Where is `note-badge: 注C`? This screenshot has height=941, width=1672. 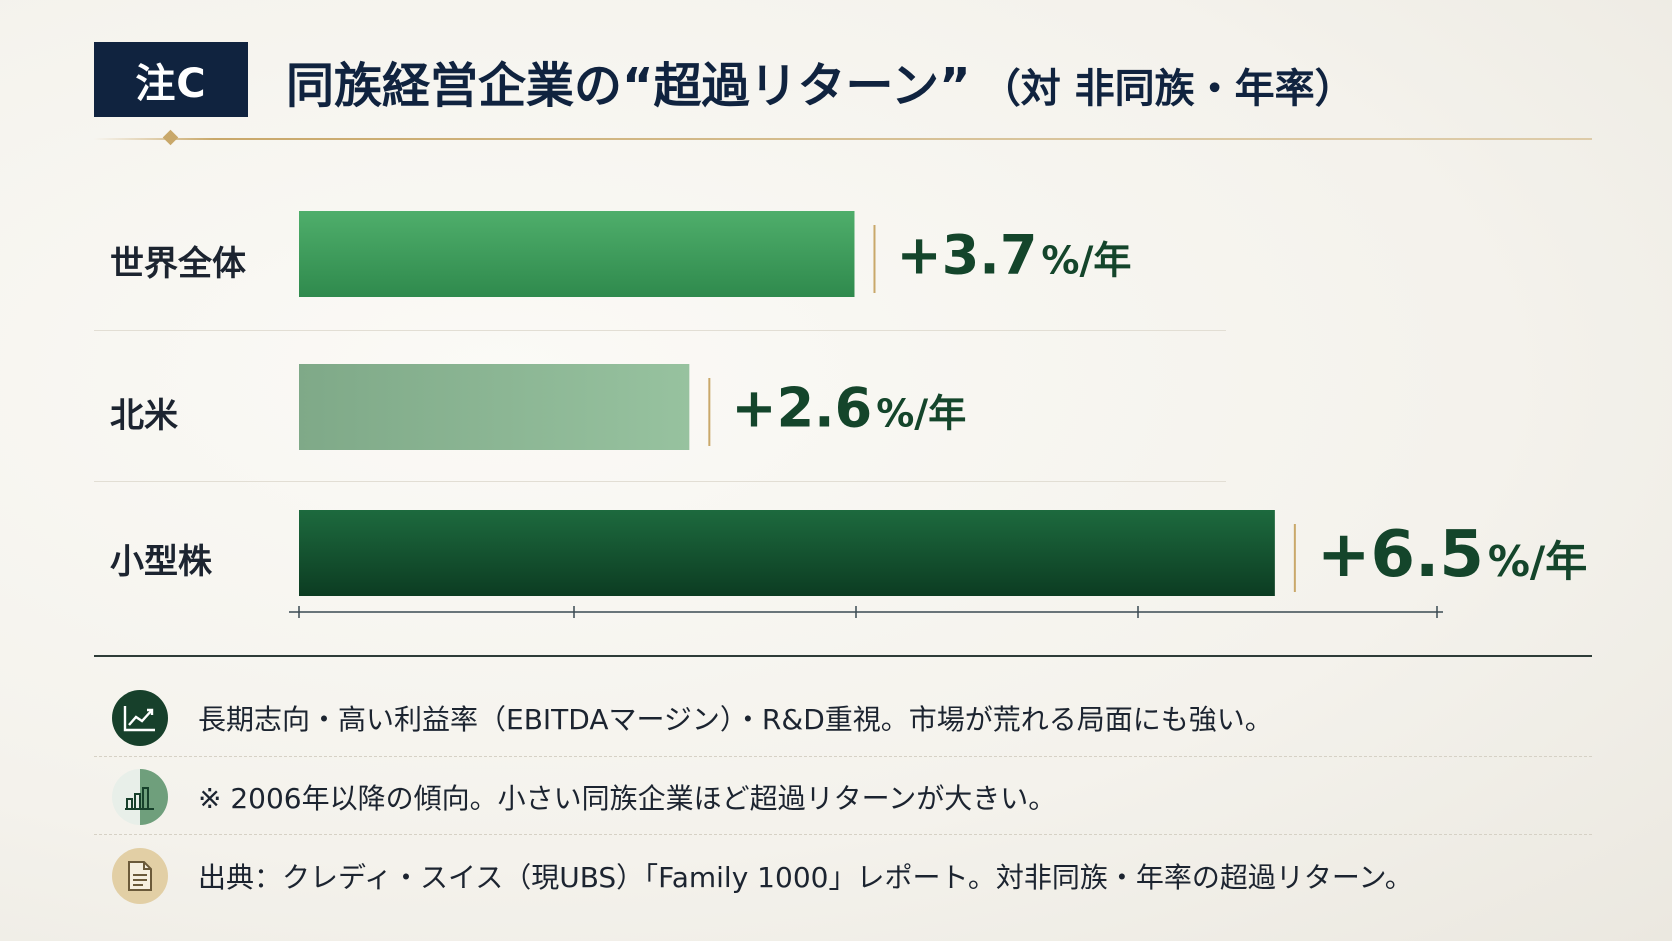 note-badge: 注C is located at coordinates (171, 79).